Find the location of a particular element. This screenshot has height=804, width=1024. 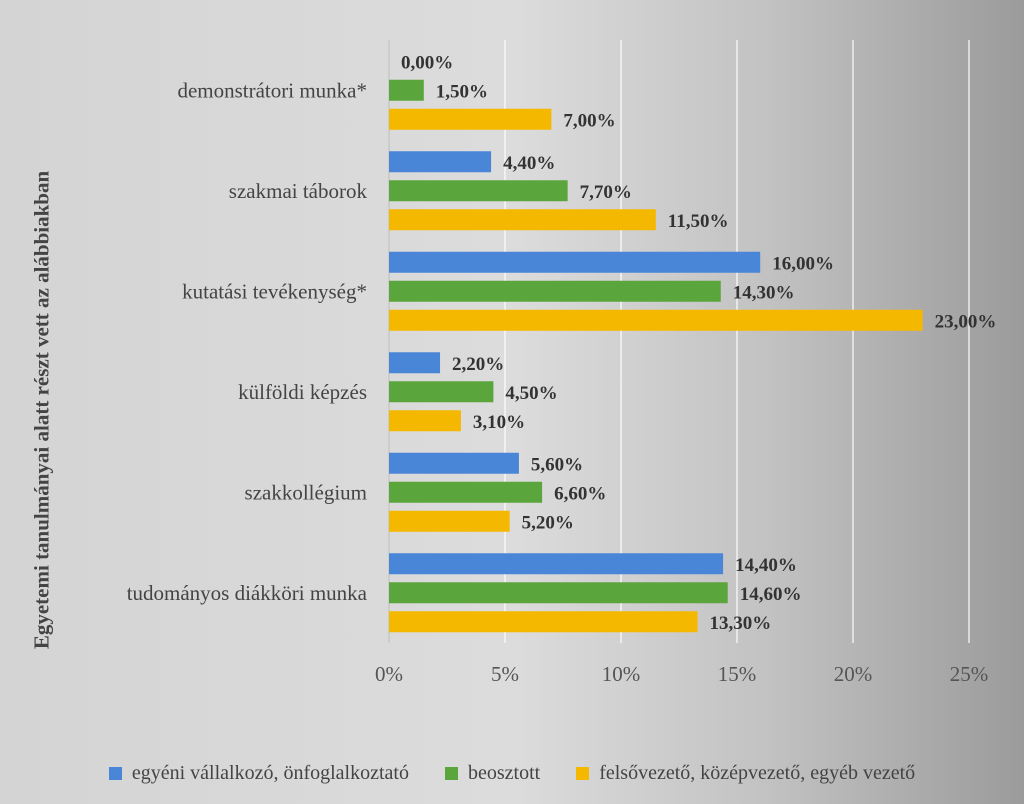

category-label: külföldi képzés is located at coordinates (302, 392).